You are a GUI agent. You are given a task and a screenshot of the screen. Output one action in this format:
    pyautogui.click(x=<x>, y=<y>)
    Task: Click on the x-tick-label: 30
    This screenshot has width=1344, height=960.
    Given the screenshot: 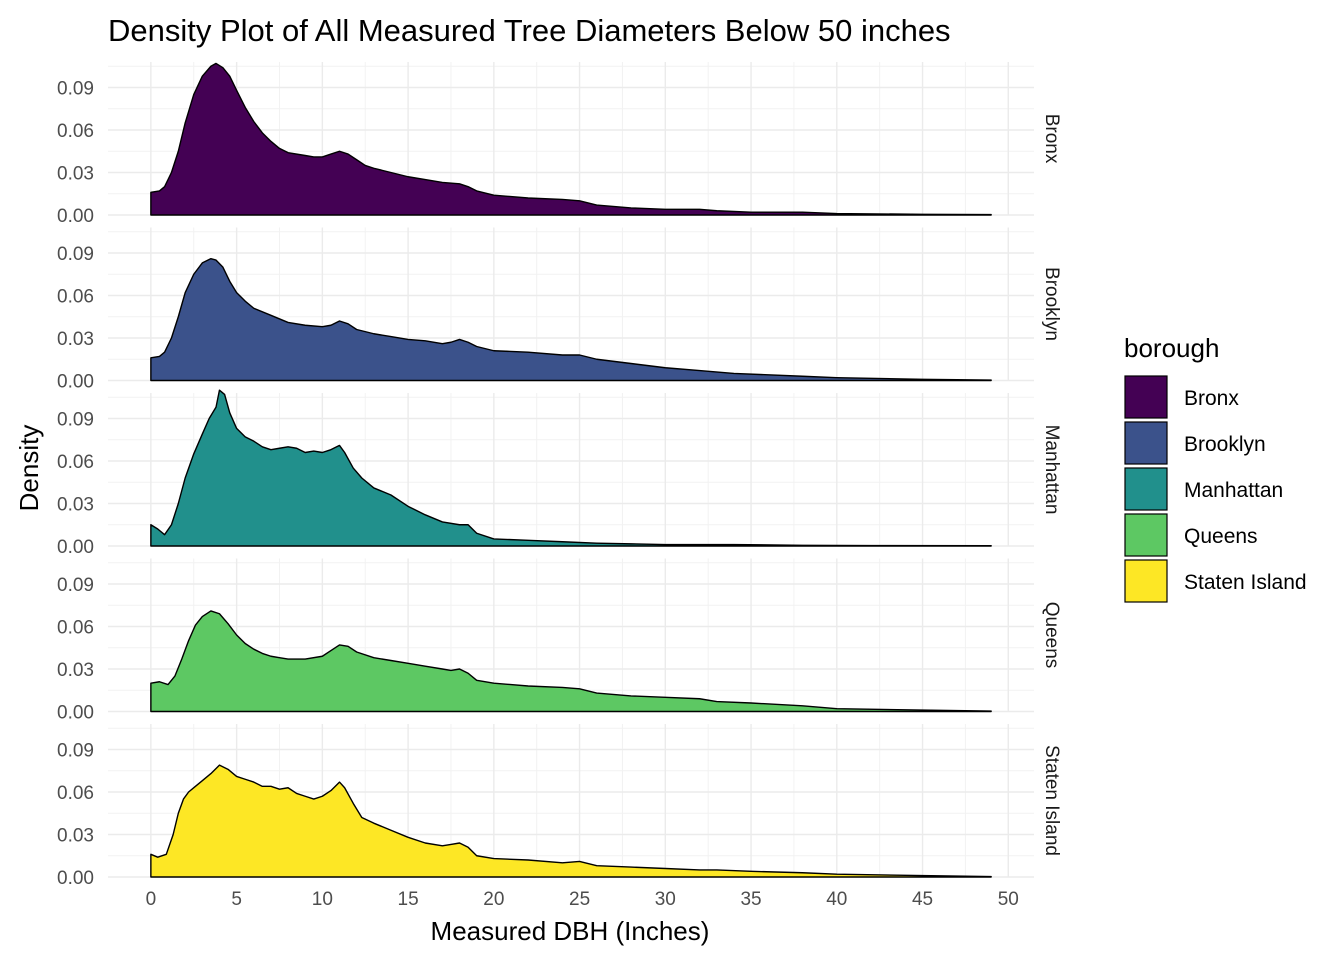 What is the action you would take?
    pyautogui.click(x=665, y=899)
    